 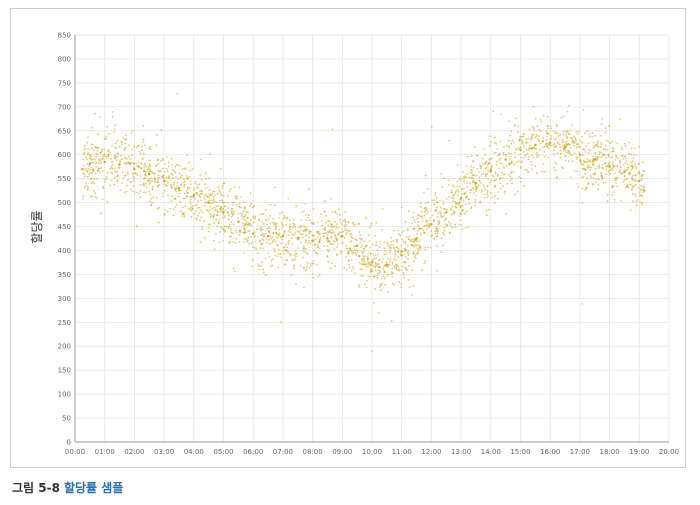 What do you see at coordinates (64, 251) in the screenshot?
I see `y-tick-label: 400` at bounding box center [64, 251].